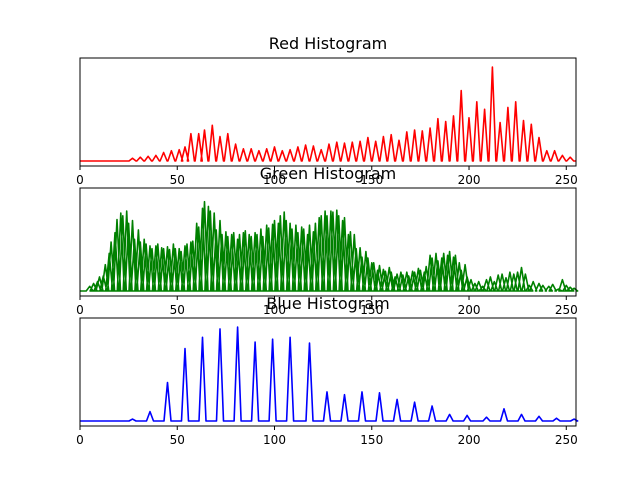 This screenshot has height=480, width=640. Describe the element at coordinates (469, 310) in the screenshot. I see `green-x-tick-label: 200` at that location.